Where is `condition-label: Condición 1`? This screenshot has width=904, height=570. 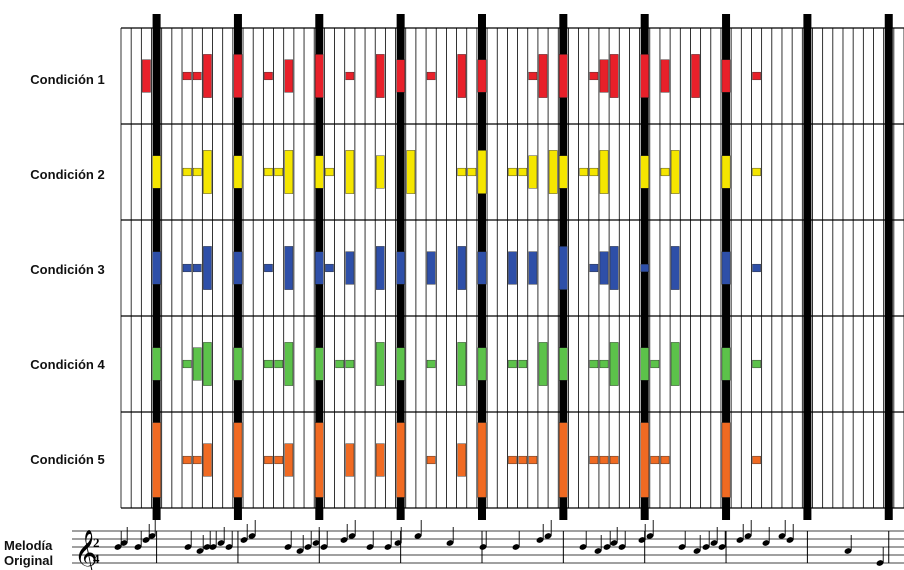
condition-label: Condición 1 is located at coordinates (67, 79).